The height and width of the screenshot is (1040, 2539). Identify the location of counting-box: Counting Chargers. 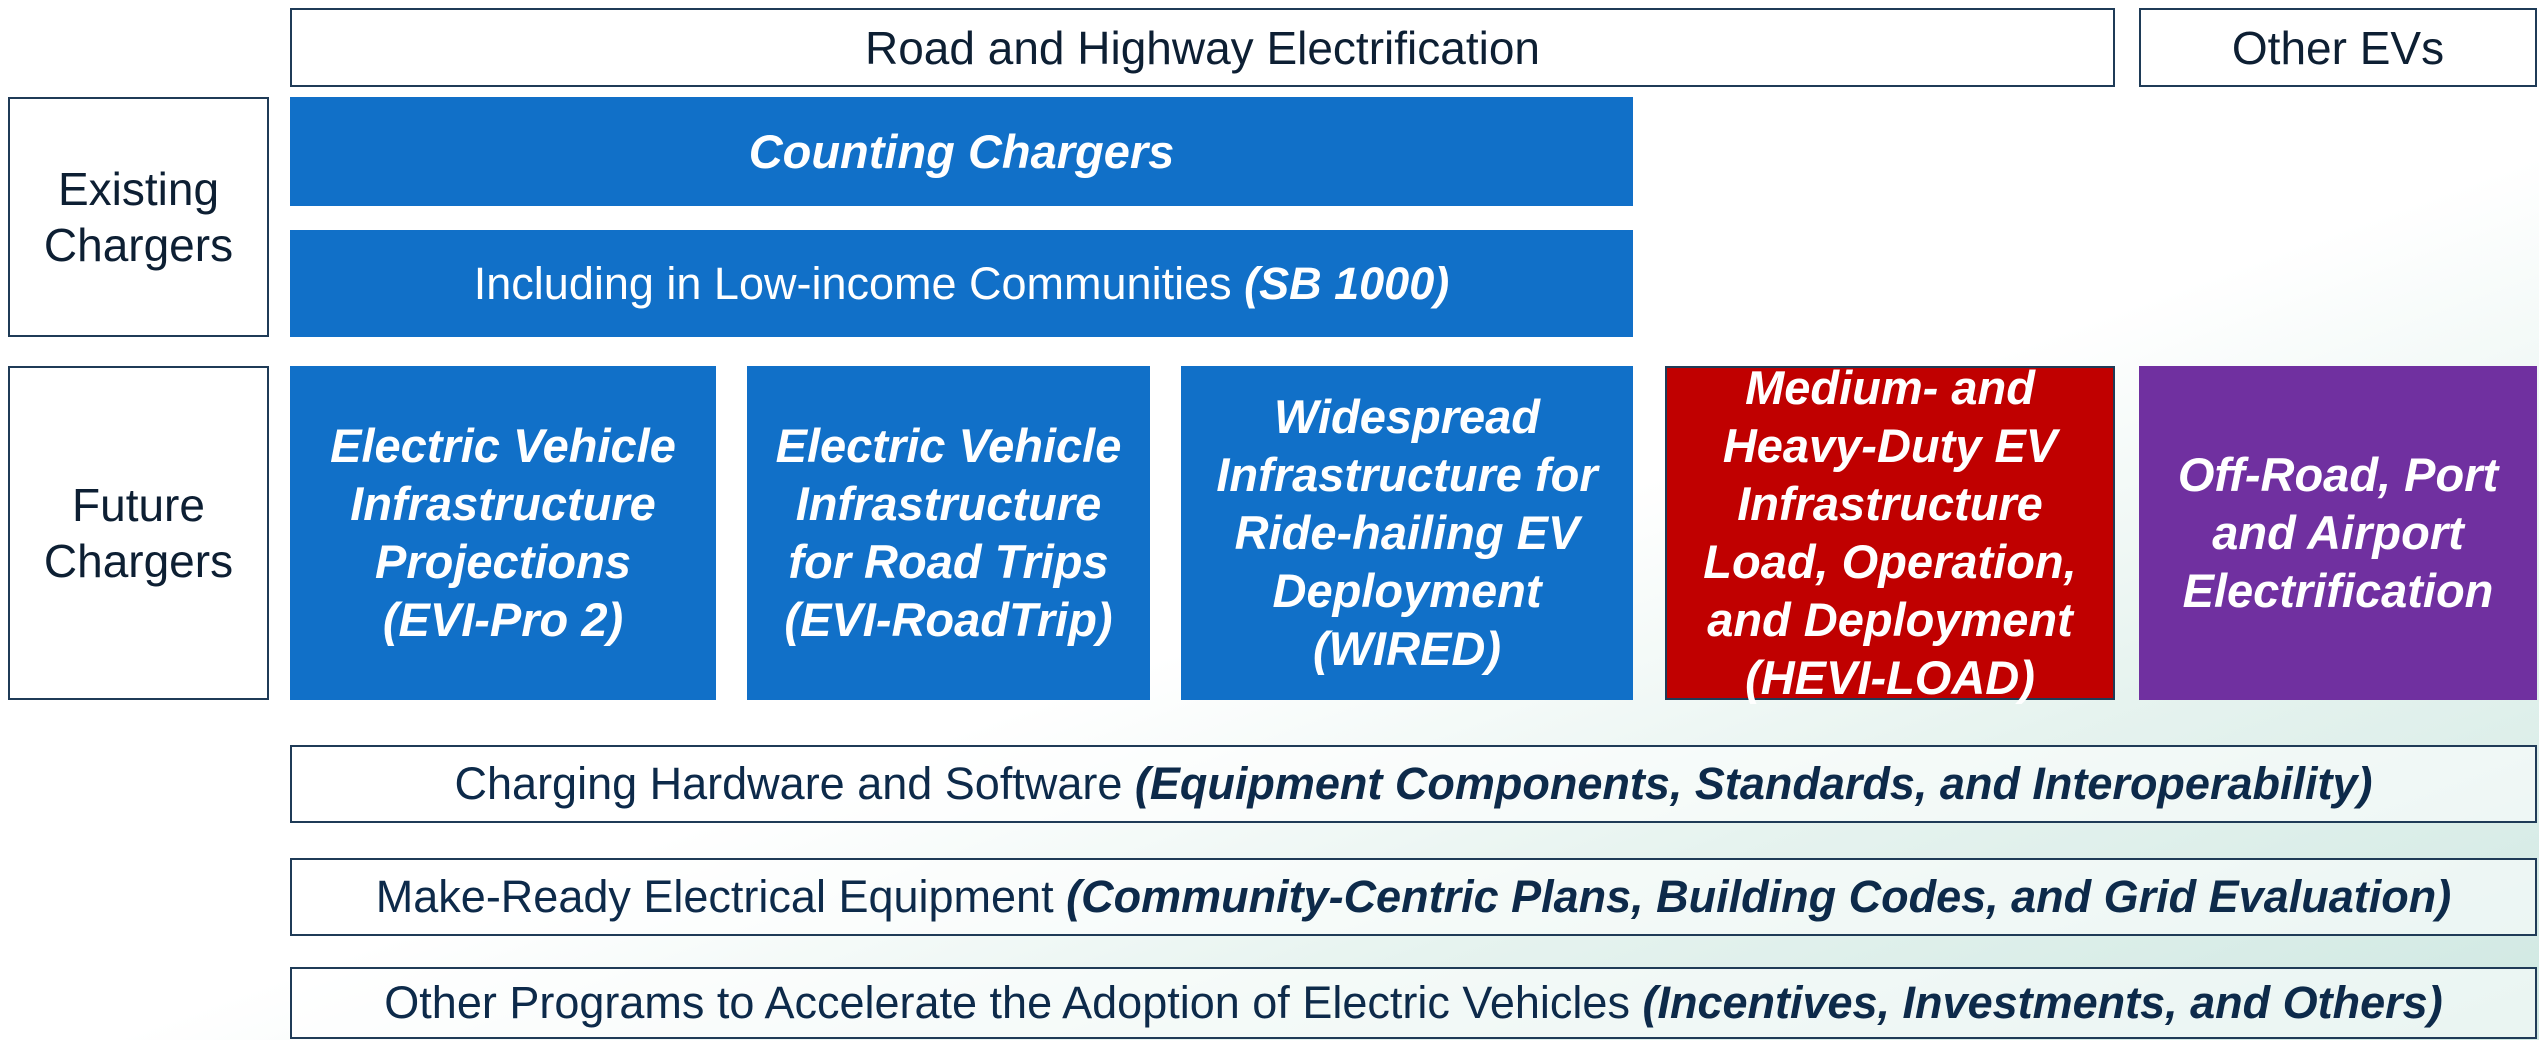
(961, 151).